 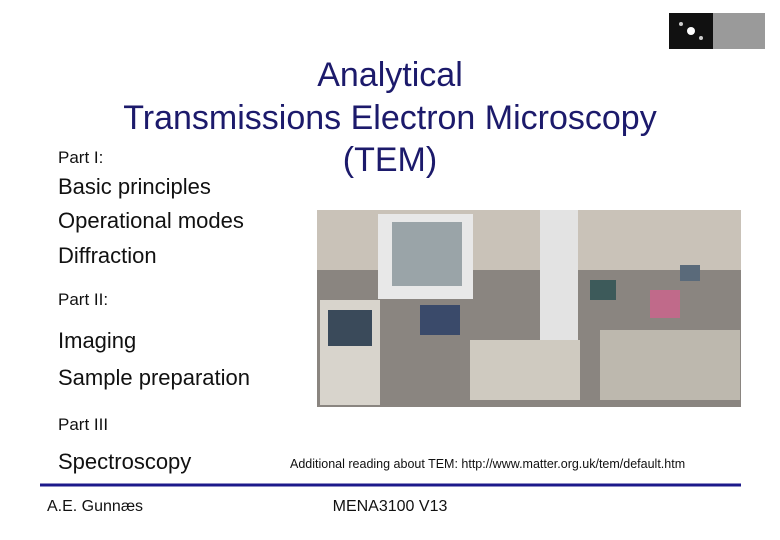 I want to click on section-item: Sample preparation, so click(x=154, y=377).